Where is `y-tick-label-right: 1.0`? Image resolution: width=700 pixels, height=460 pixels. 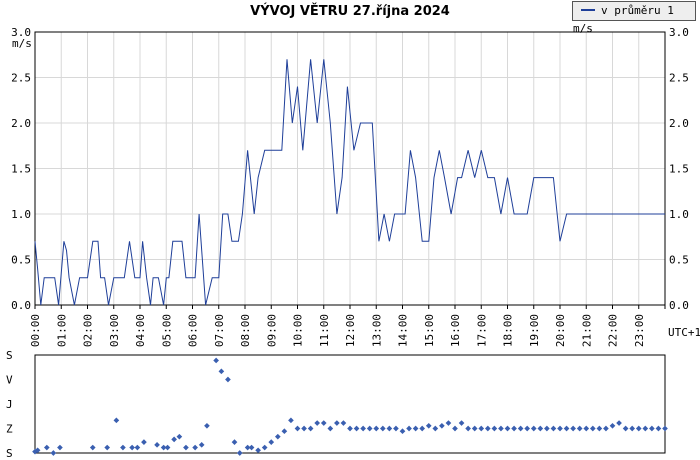
y-tick-label-right: 1.0 is located at coordinates (679, 214).